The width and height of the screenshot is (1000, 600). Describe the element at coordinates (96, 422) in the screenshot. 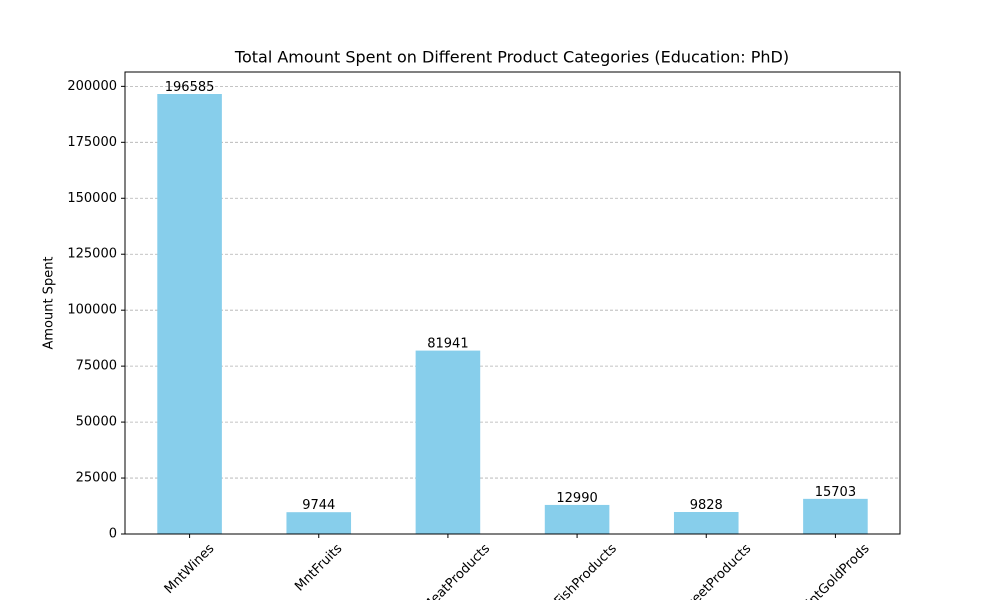

I see `y-tick-label: 50000` at that location.